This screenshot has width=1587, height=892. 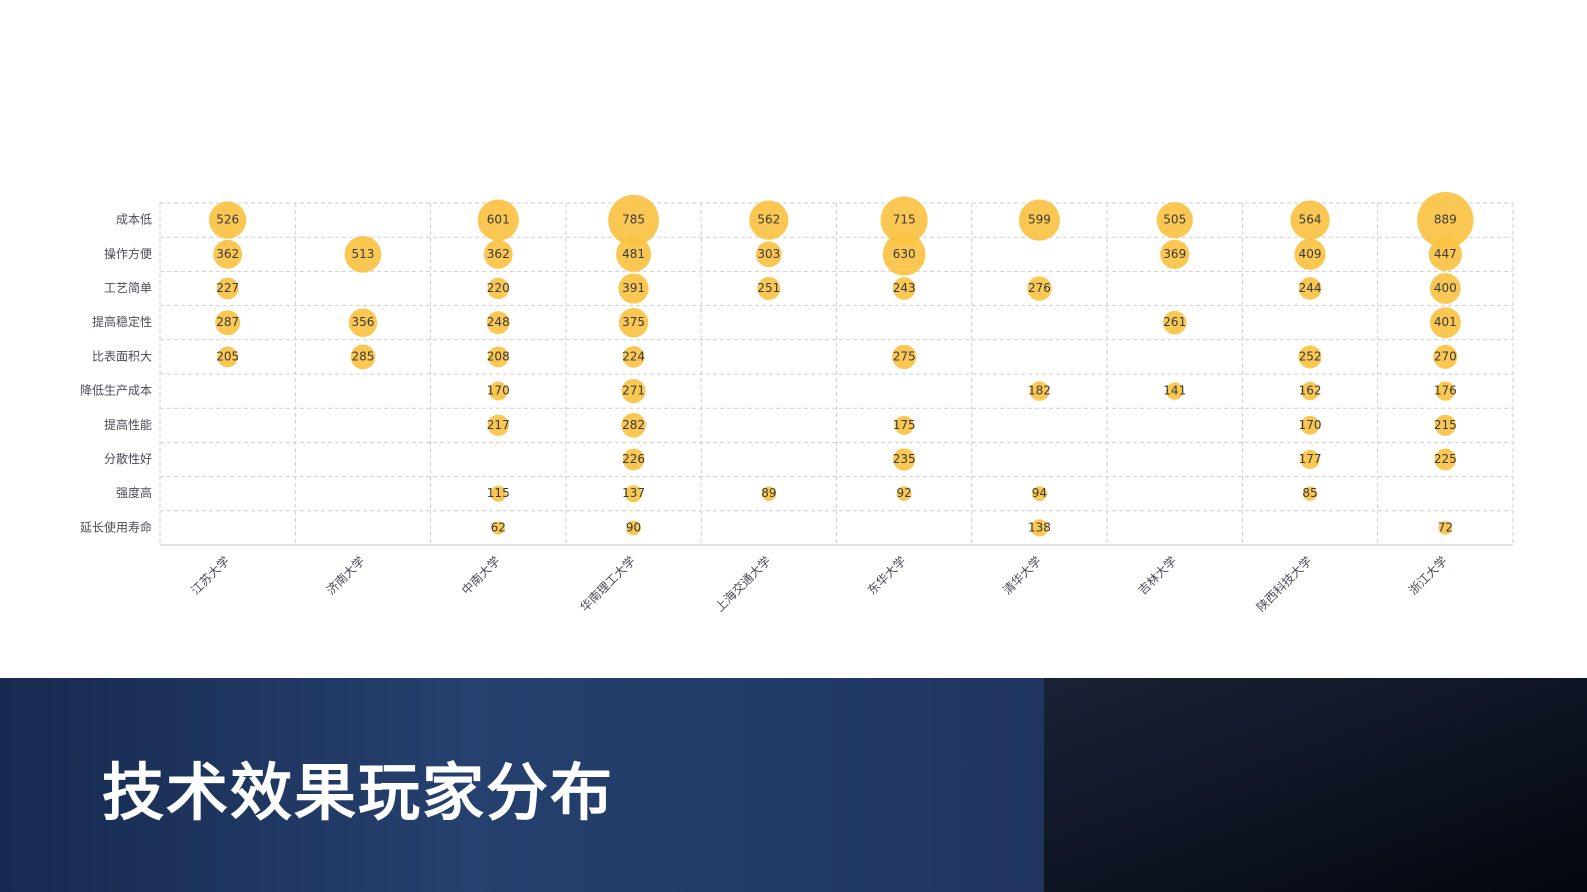 What do you see at coordinates (1445, 391) in the screenshot?
I see `bubble-label: 176` at bounding box center [1445, 391].